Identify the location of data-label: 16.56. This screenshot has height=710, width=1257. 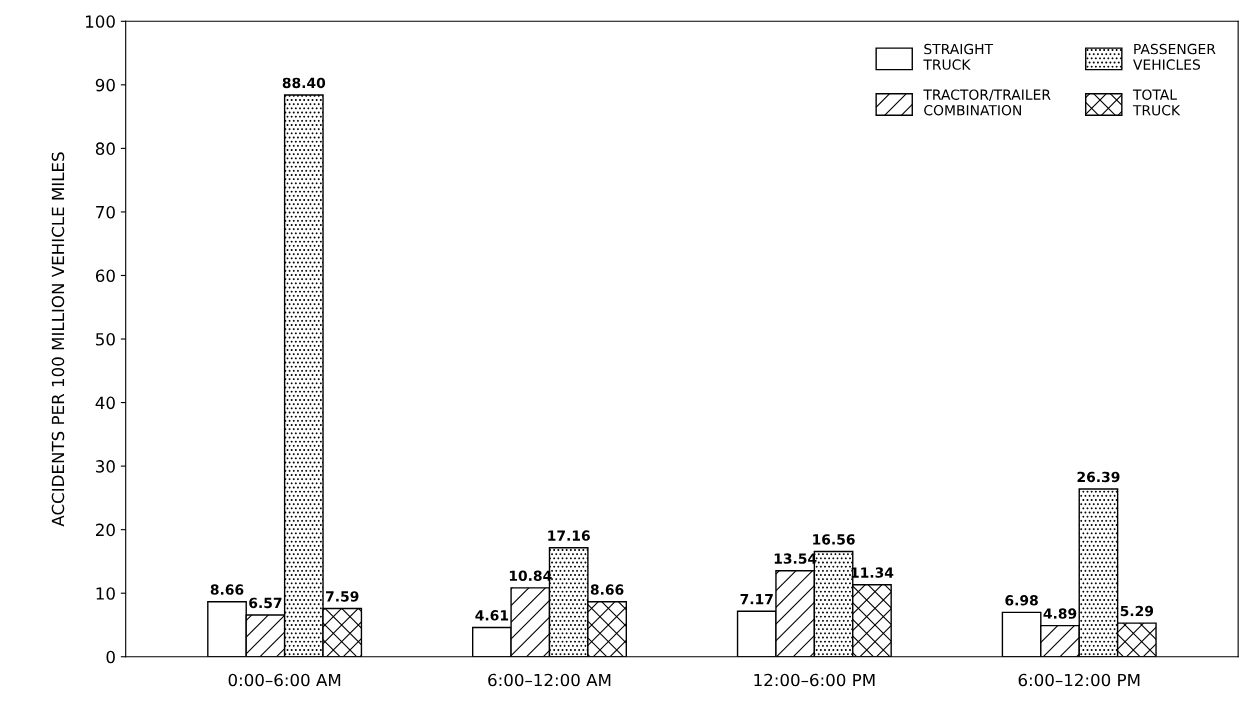
(834, 539).